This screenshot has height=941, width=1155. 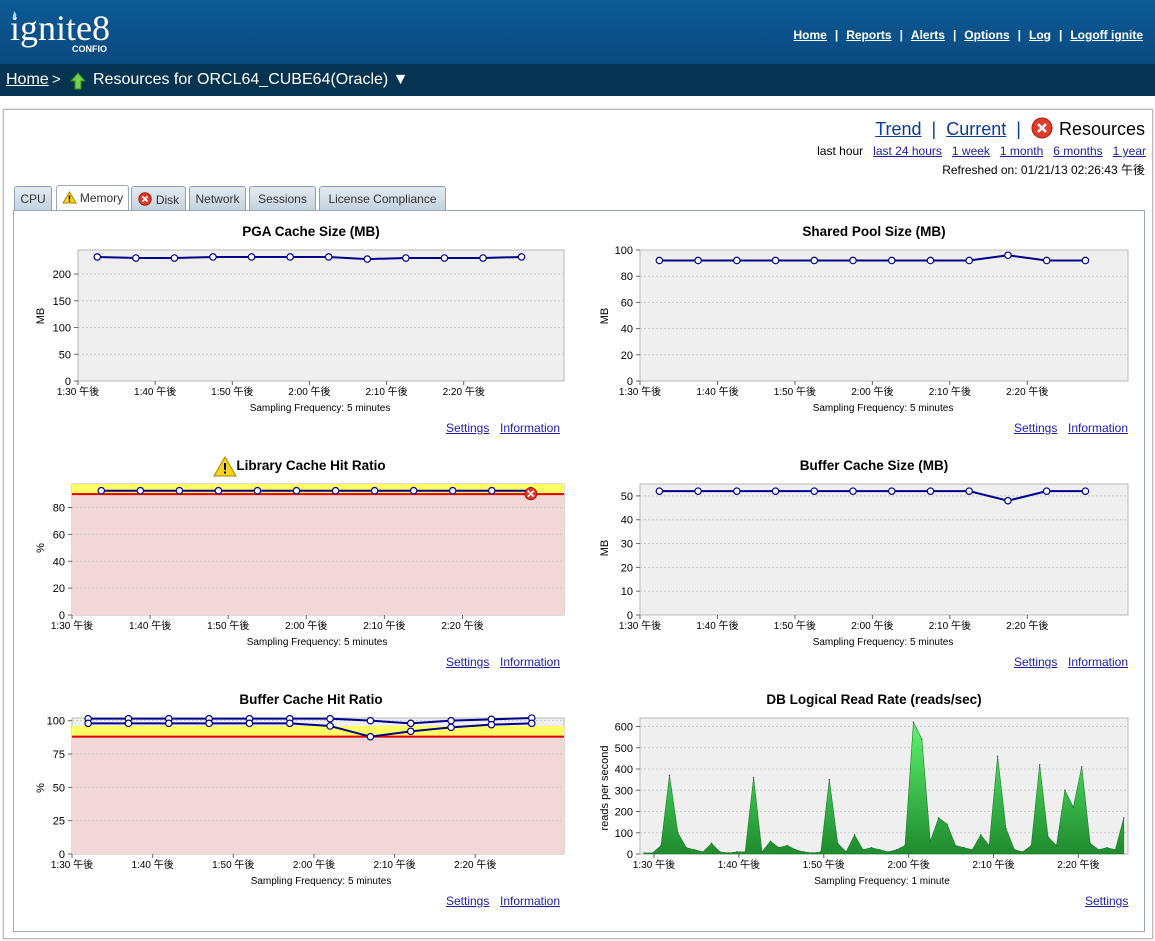 I want to click on breadcrumb-home-link: Home, so click(x=27, y=79).